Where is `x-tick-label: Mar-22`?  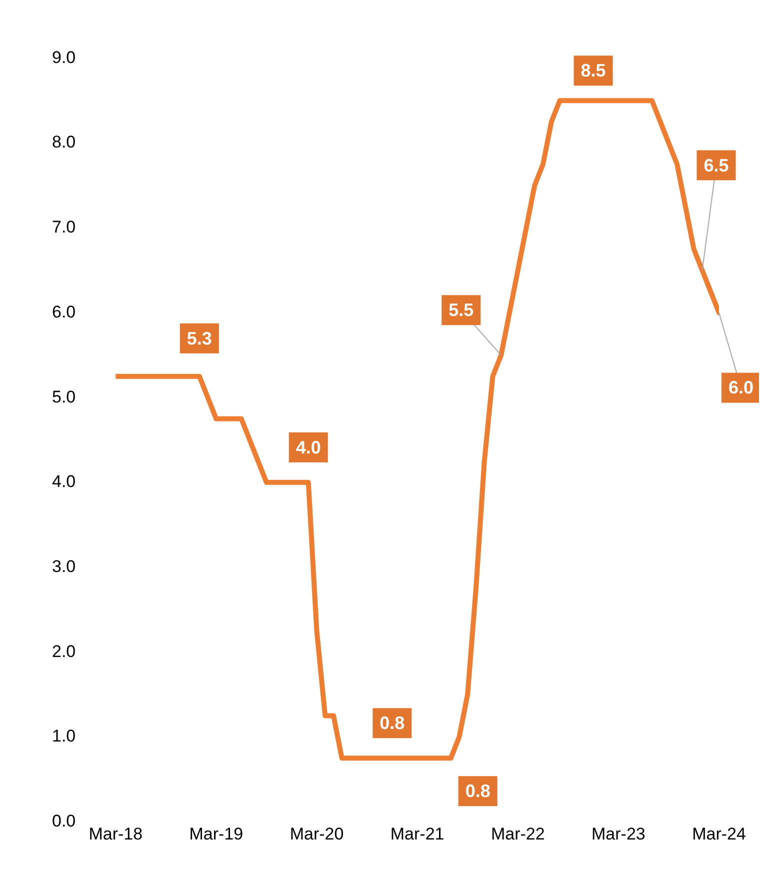
x-tick-label: Mar-22 is located at coordinates (517, 834).